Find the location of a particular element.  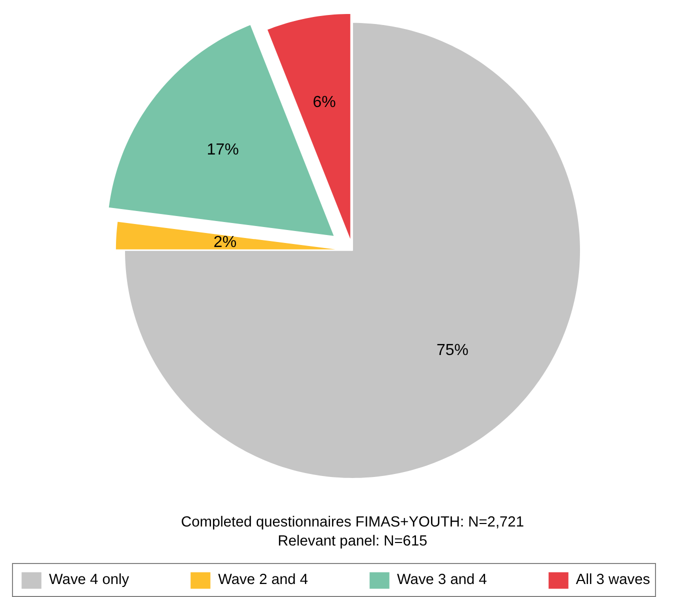

text: Relevant panel: N=615 is located at coordinates (353, 541).